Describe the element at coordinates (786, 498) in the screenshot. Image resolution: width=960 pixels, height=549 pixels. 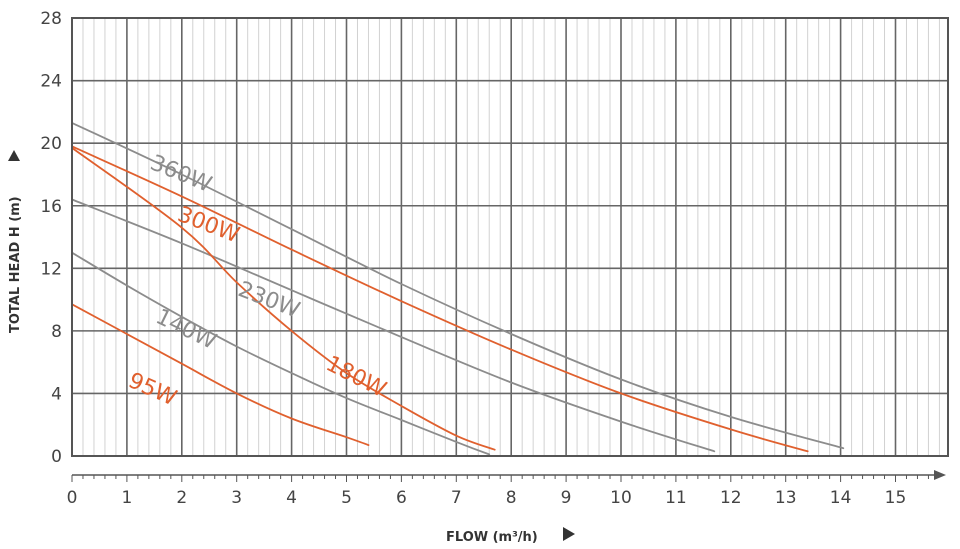
I see `x-tick-label: 13` at that location.